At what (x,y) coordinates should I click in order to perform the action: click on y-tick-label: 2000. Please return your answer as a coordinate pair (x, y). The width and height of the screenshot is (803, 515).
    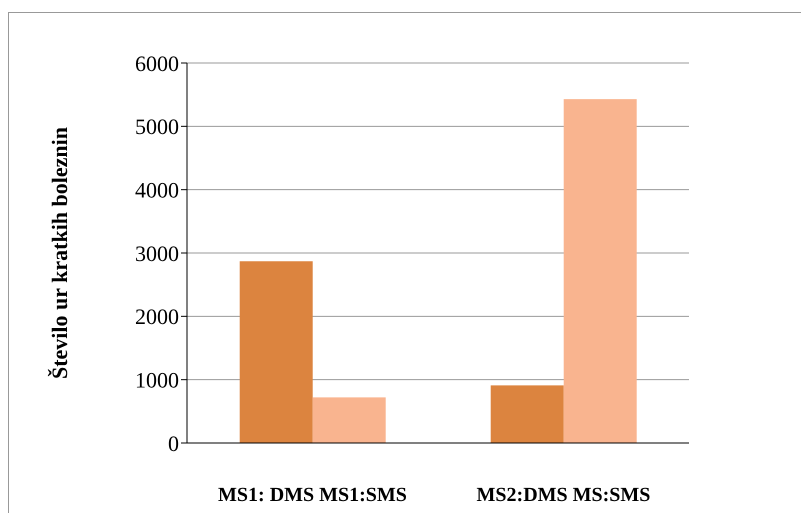
    Looking at the image, I should click on (157, 317).